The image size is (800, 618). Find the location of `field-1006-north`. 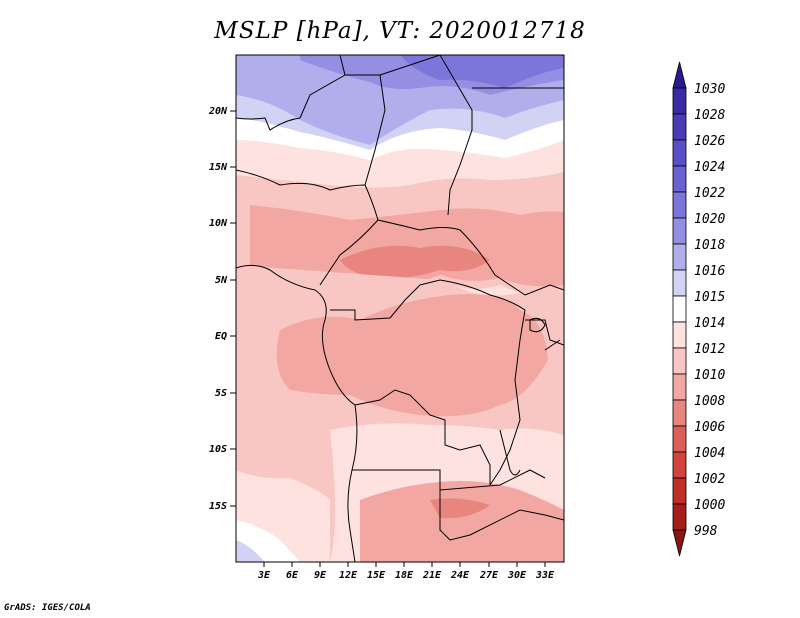

field-1006-north is located at coordinates (415, 262).